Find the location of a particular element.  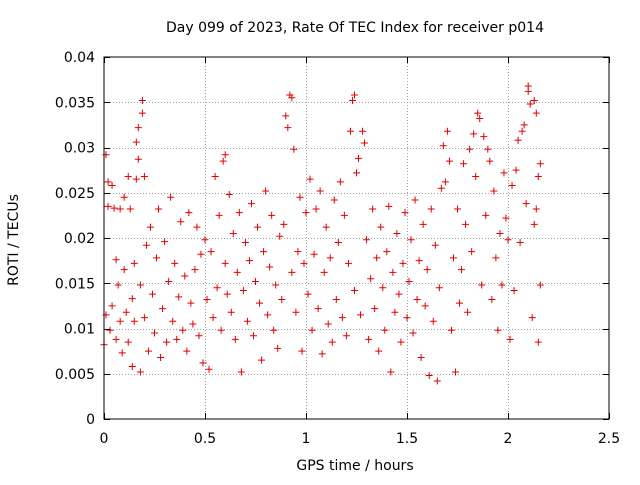

y-tick-label: 0.005 is located at coordinates (75, 375).